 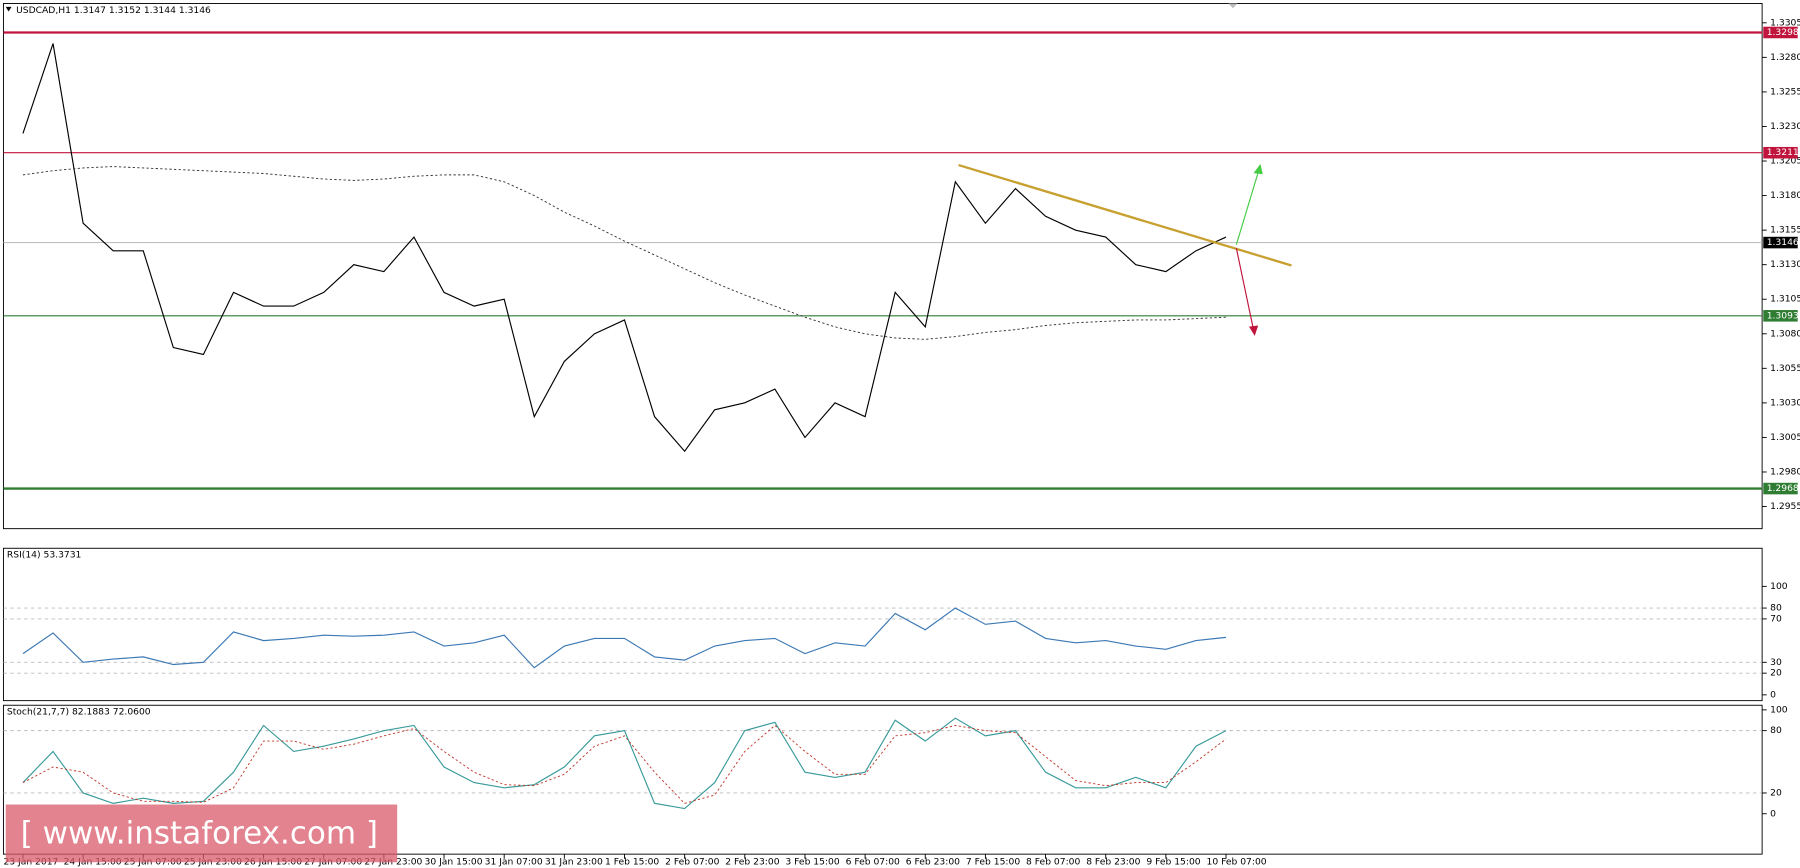 What do you see at coordinates (1785, 299) in the screenshot?
I see `y-tick-label: 1.3105` at bounding box center [1785, 299].